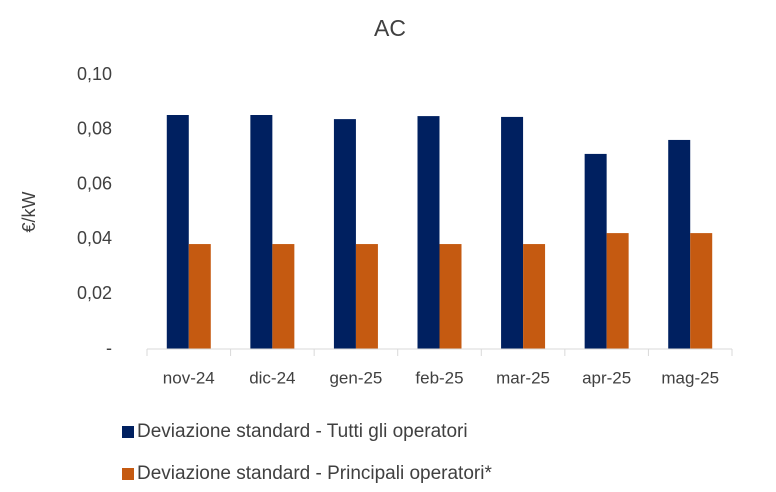  I want to click on y-tick-label: 0,02, so click(94, 293).